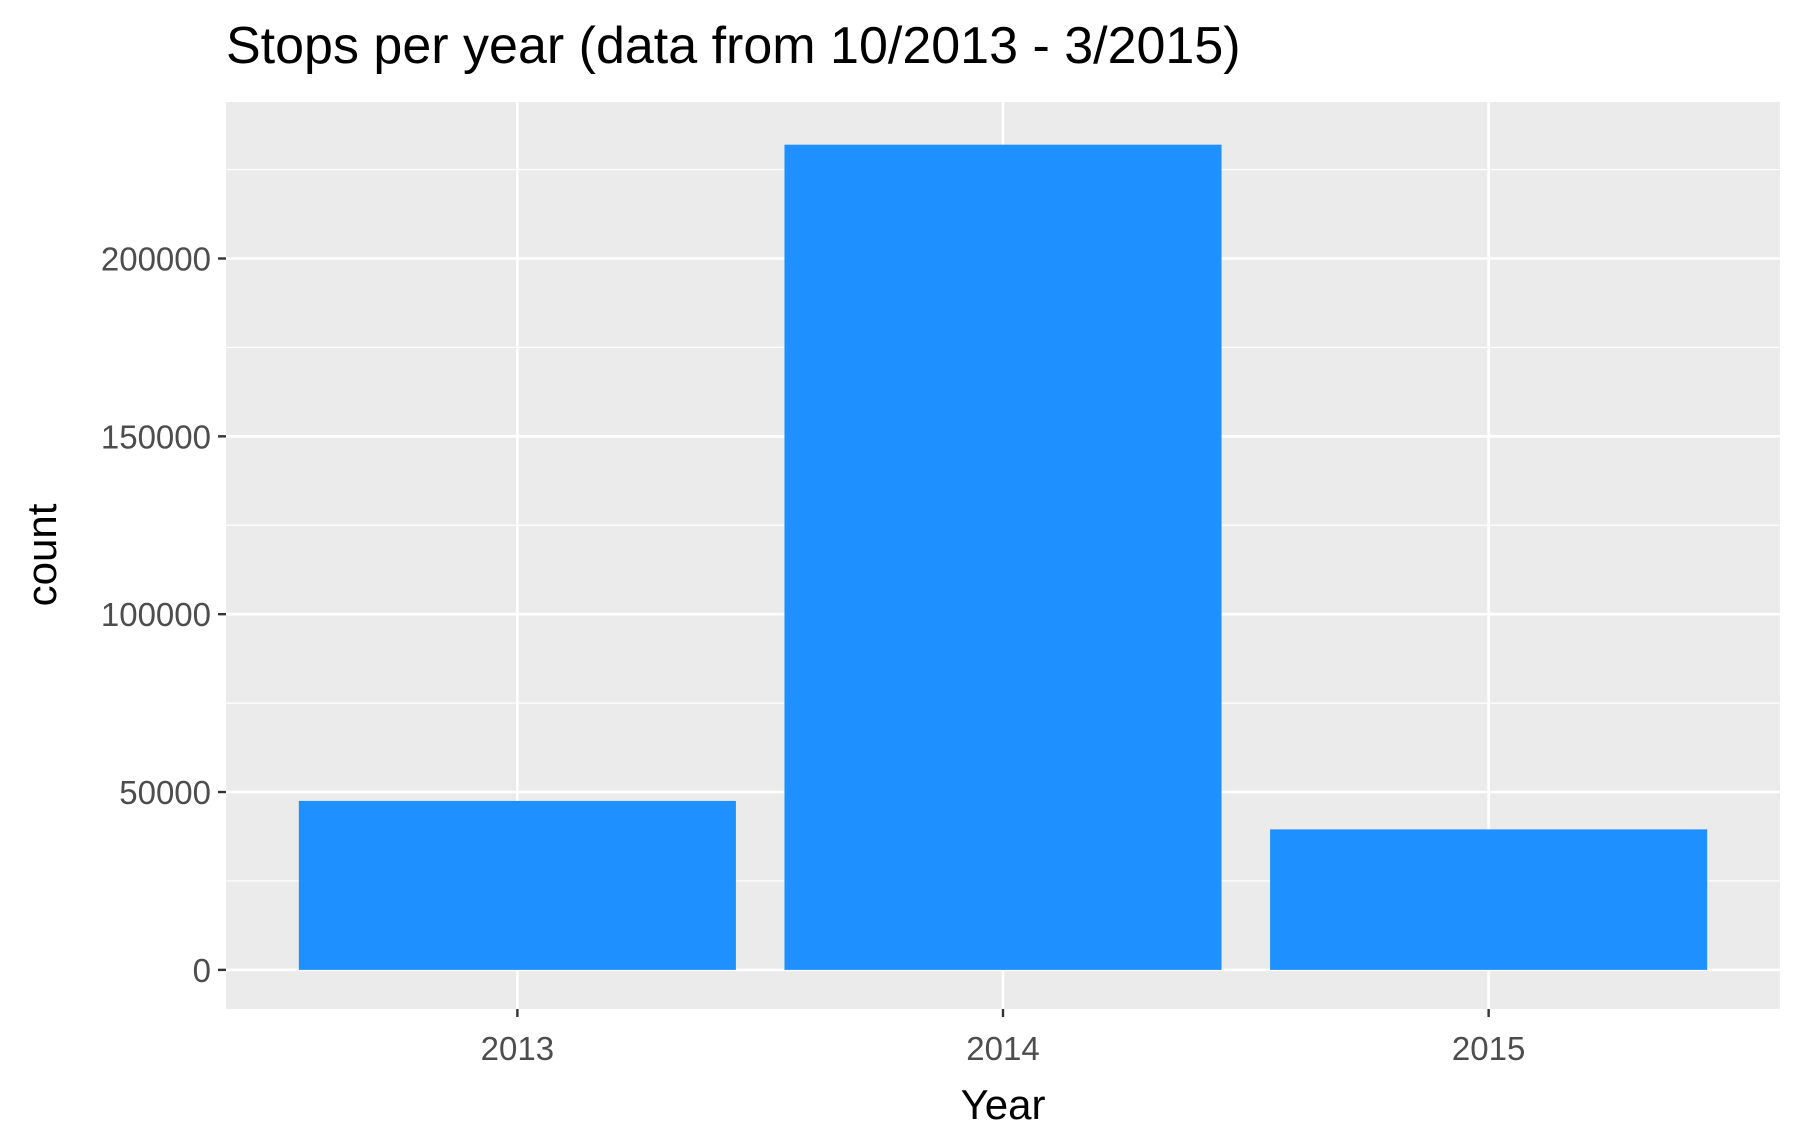  I want to click on y-tick-label: 100000, so click(156, 614).